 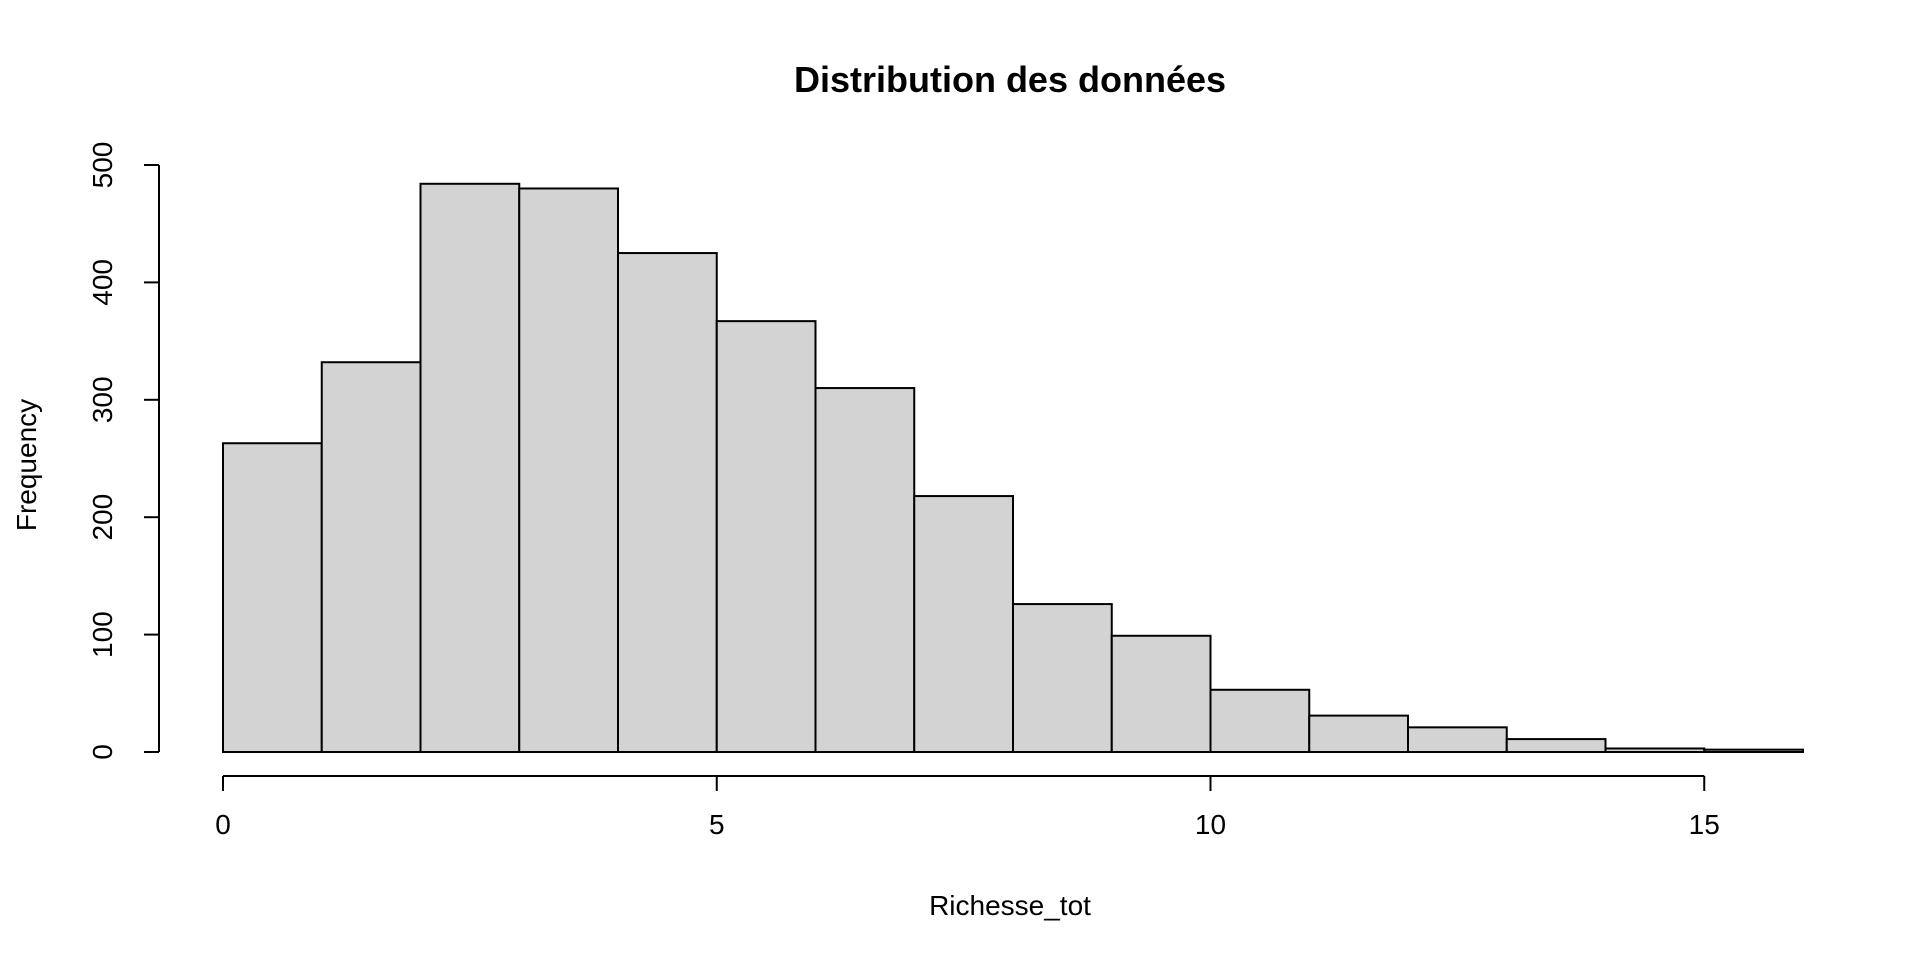 I want to click on x-axis-label: Richesse_tot, so click(x=1010, y=905).